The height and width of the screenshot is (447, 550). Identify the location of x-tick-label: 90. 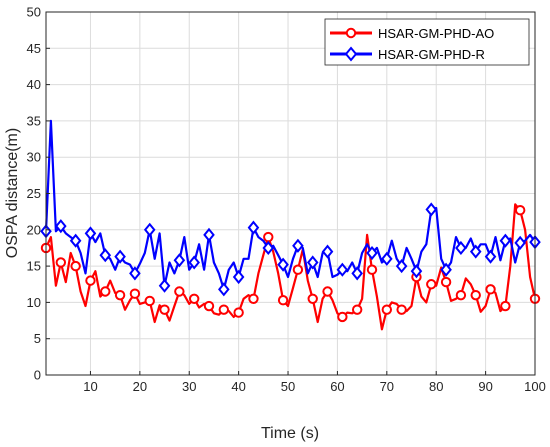
(485, 386).